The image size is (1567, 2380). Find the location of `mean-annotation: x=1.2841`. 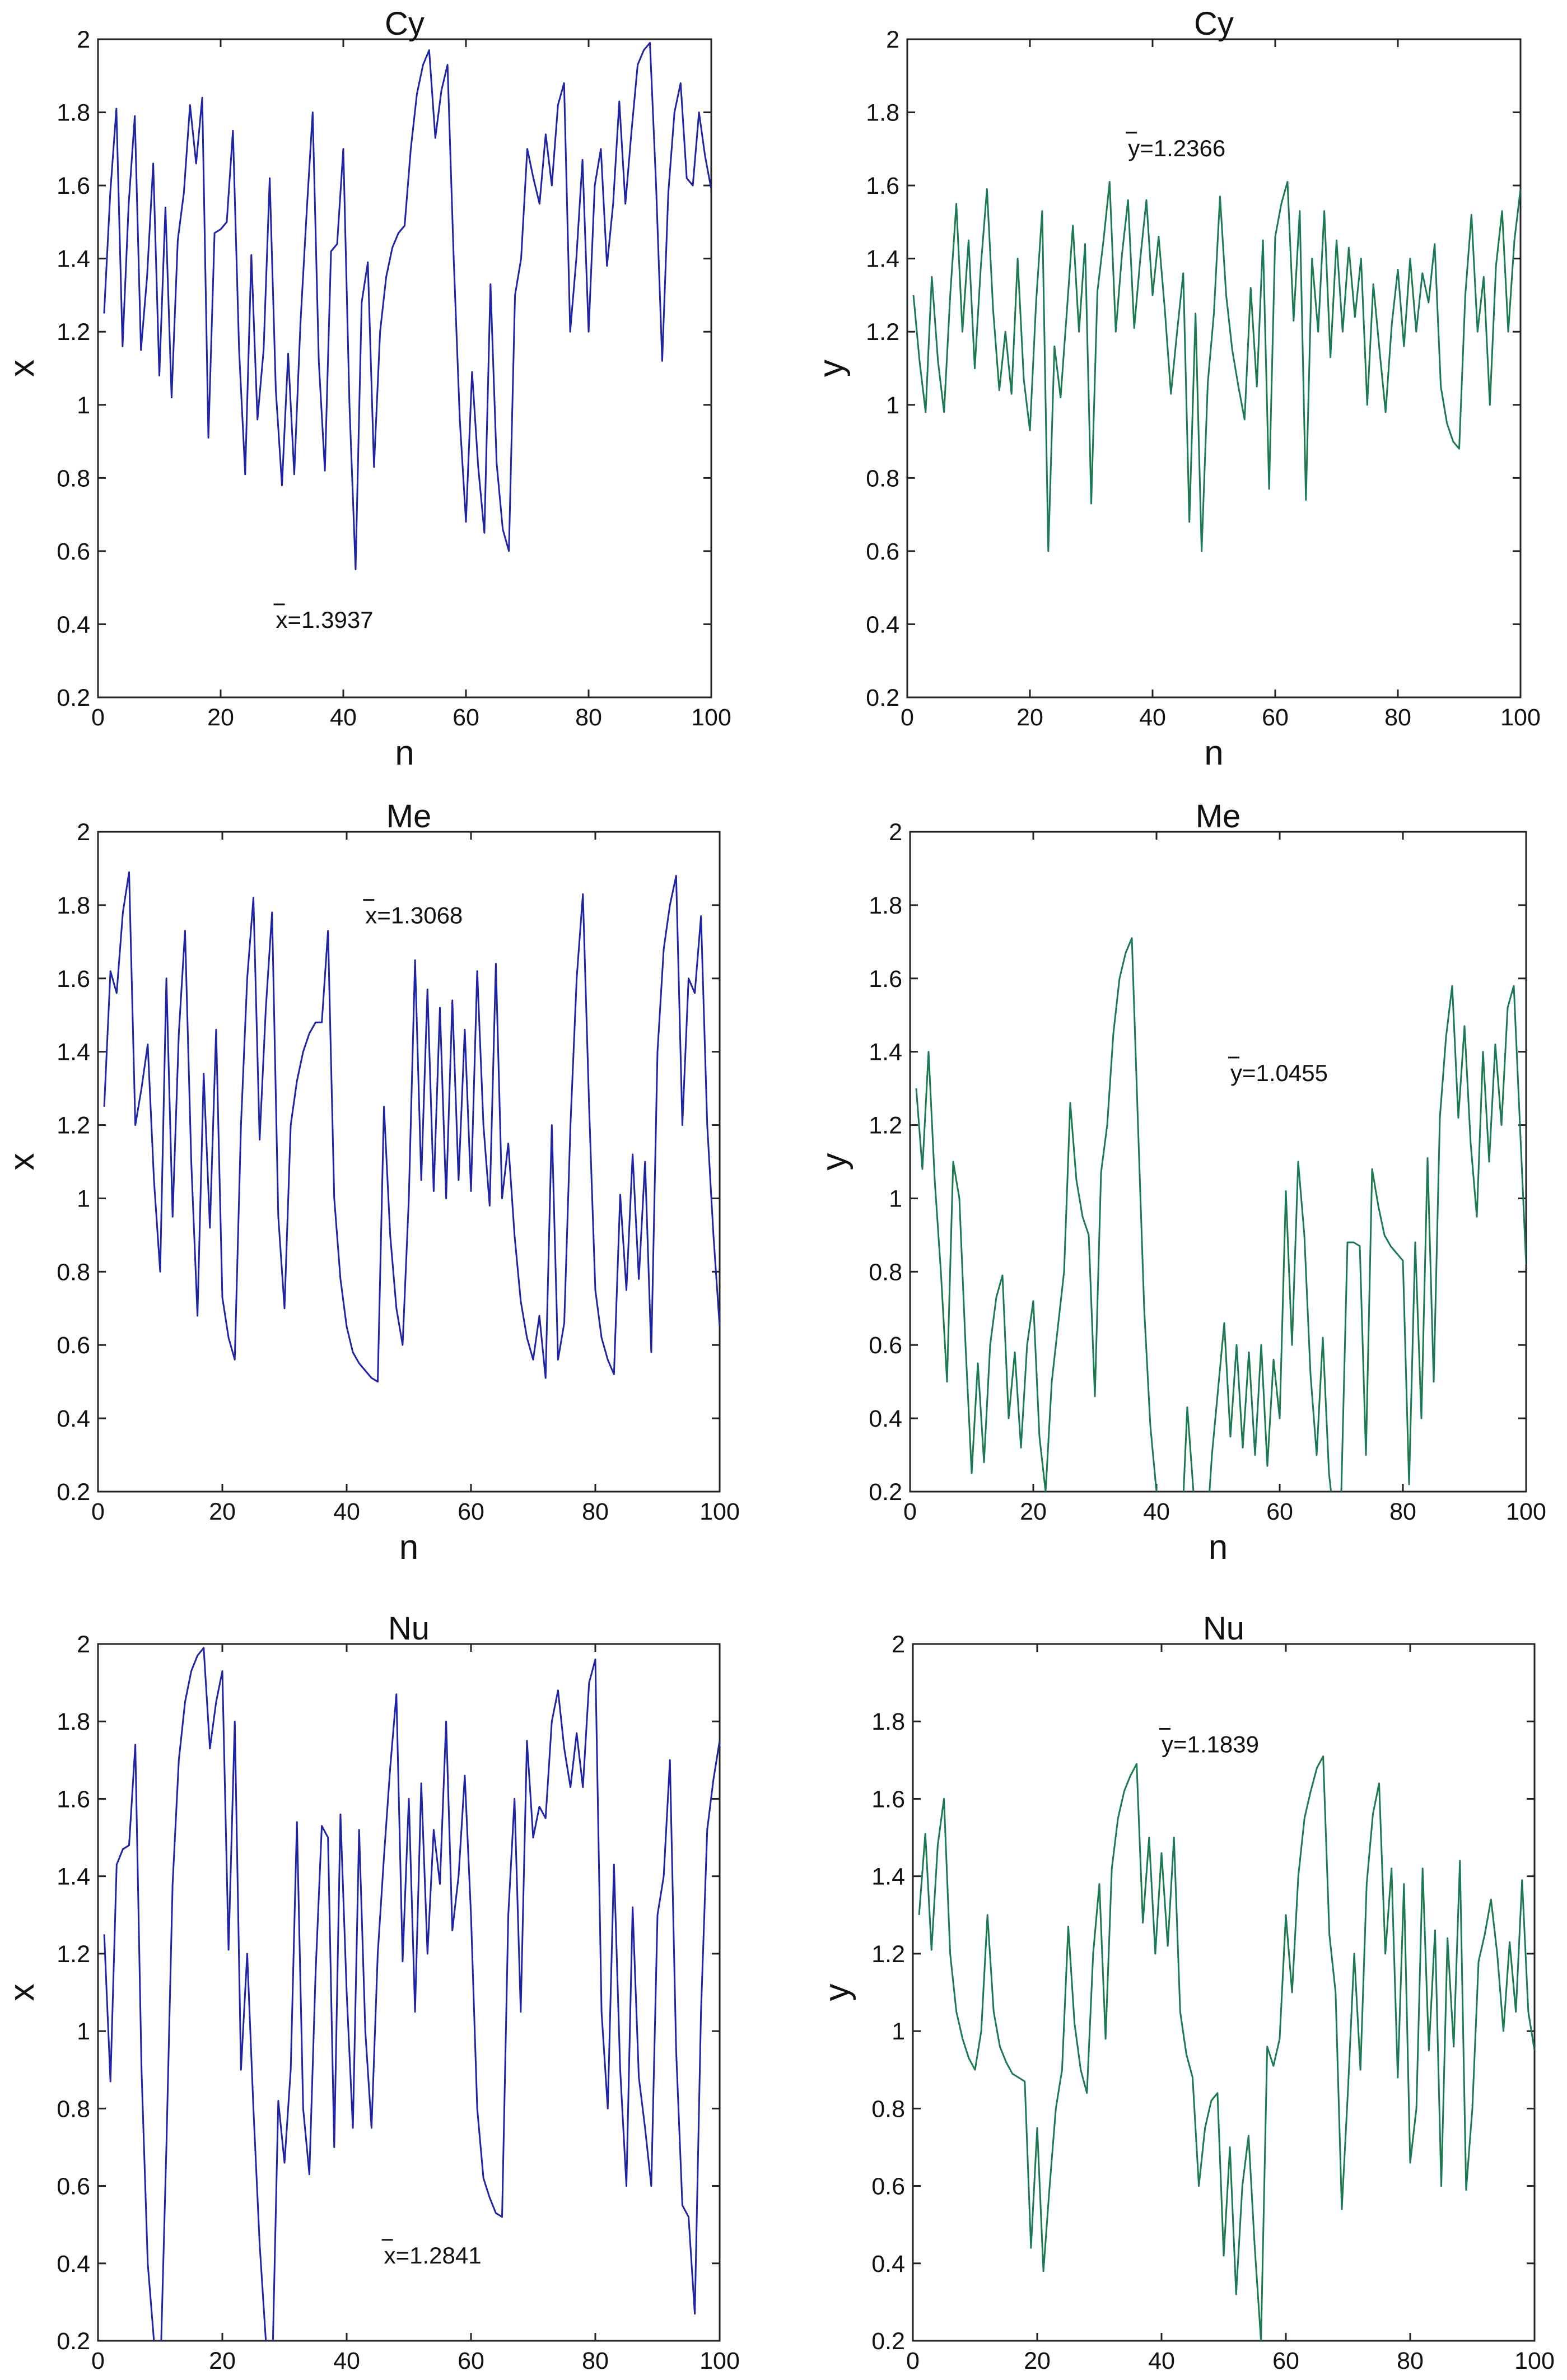

mean-annotation: x=1.2841 is located at coordinates (433, 2255).